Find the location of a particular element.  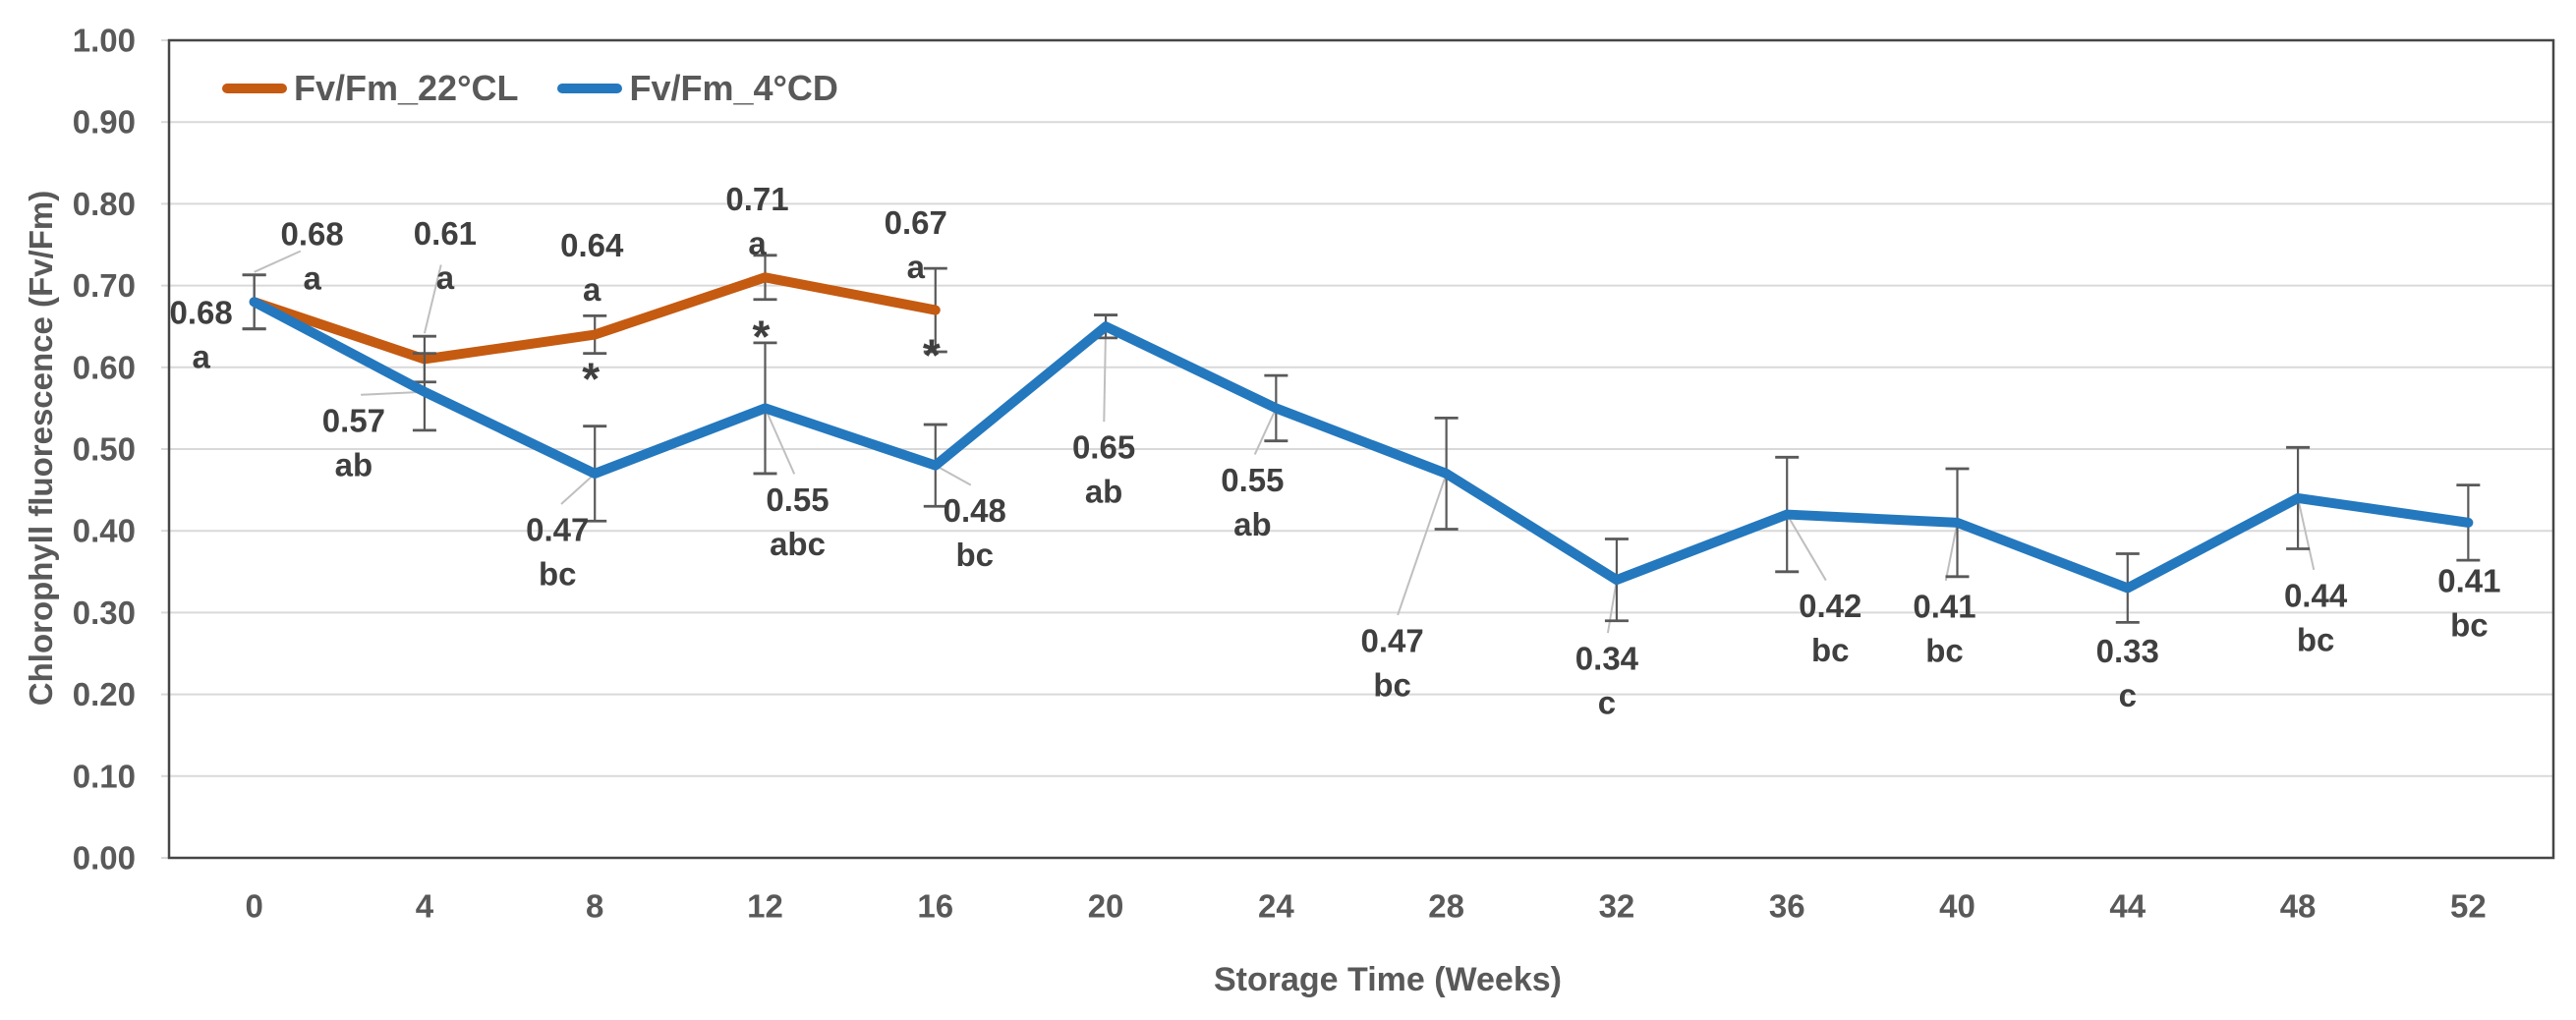

legend-label-fvfm-4cd: Fv/Fm_4°CD is located at coordinates (733, 88).